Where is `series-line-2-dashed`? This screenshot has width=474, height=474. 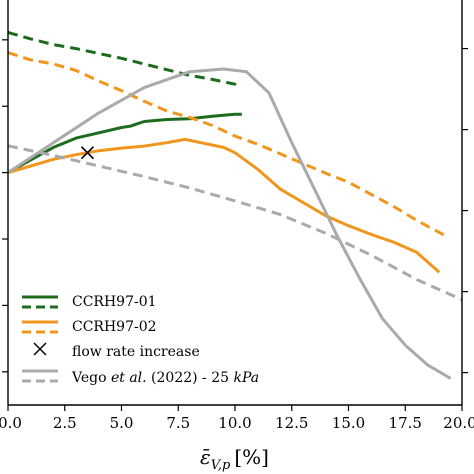
series-line-2-dashed is located at coordinates (124, 59).